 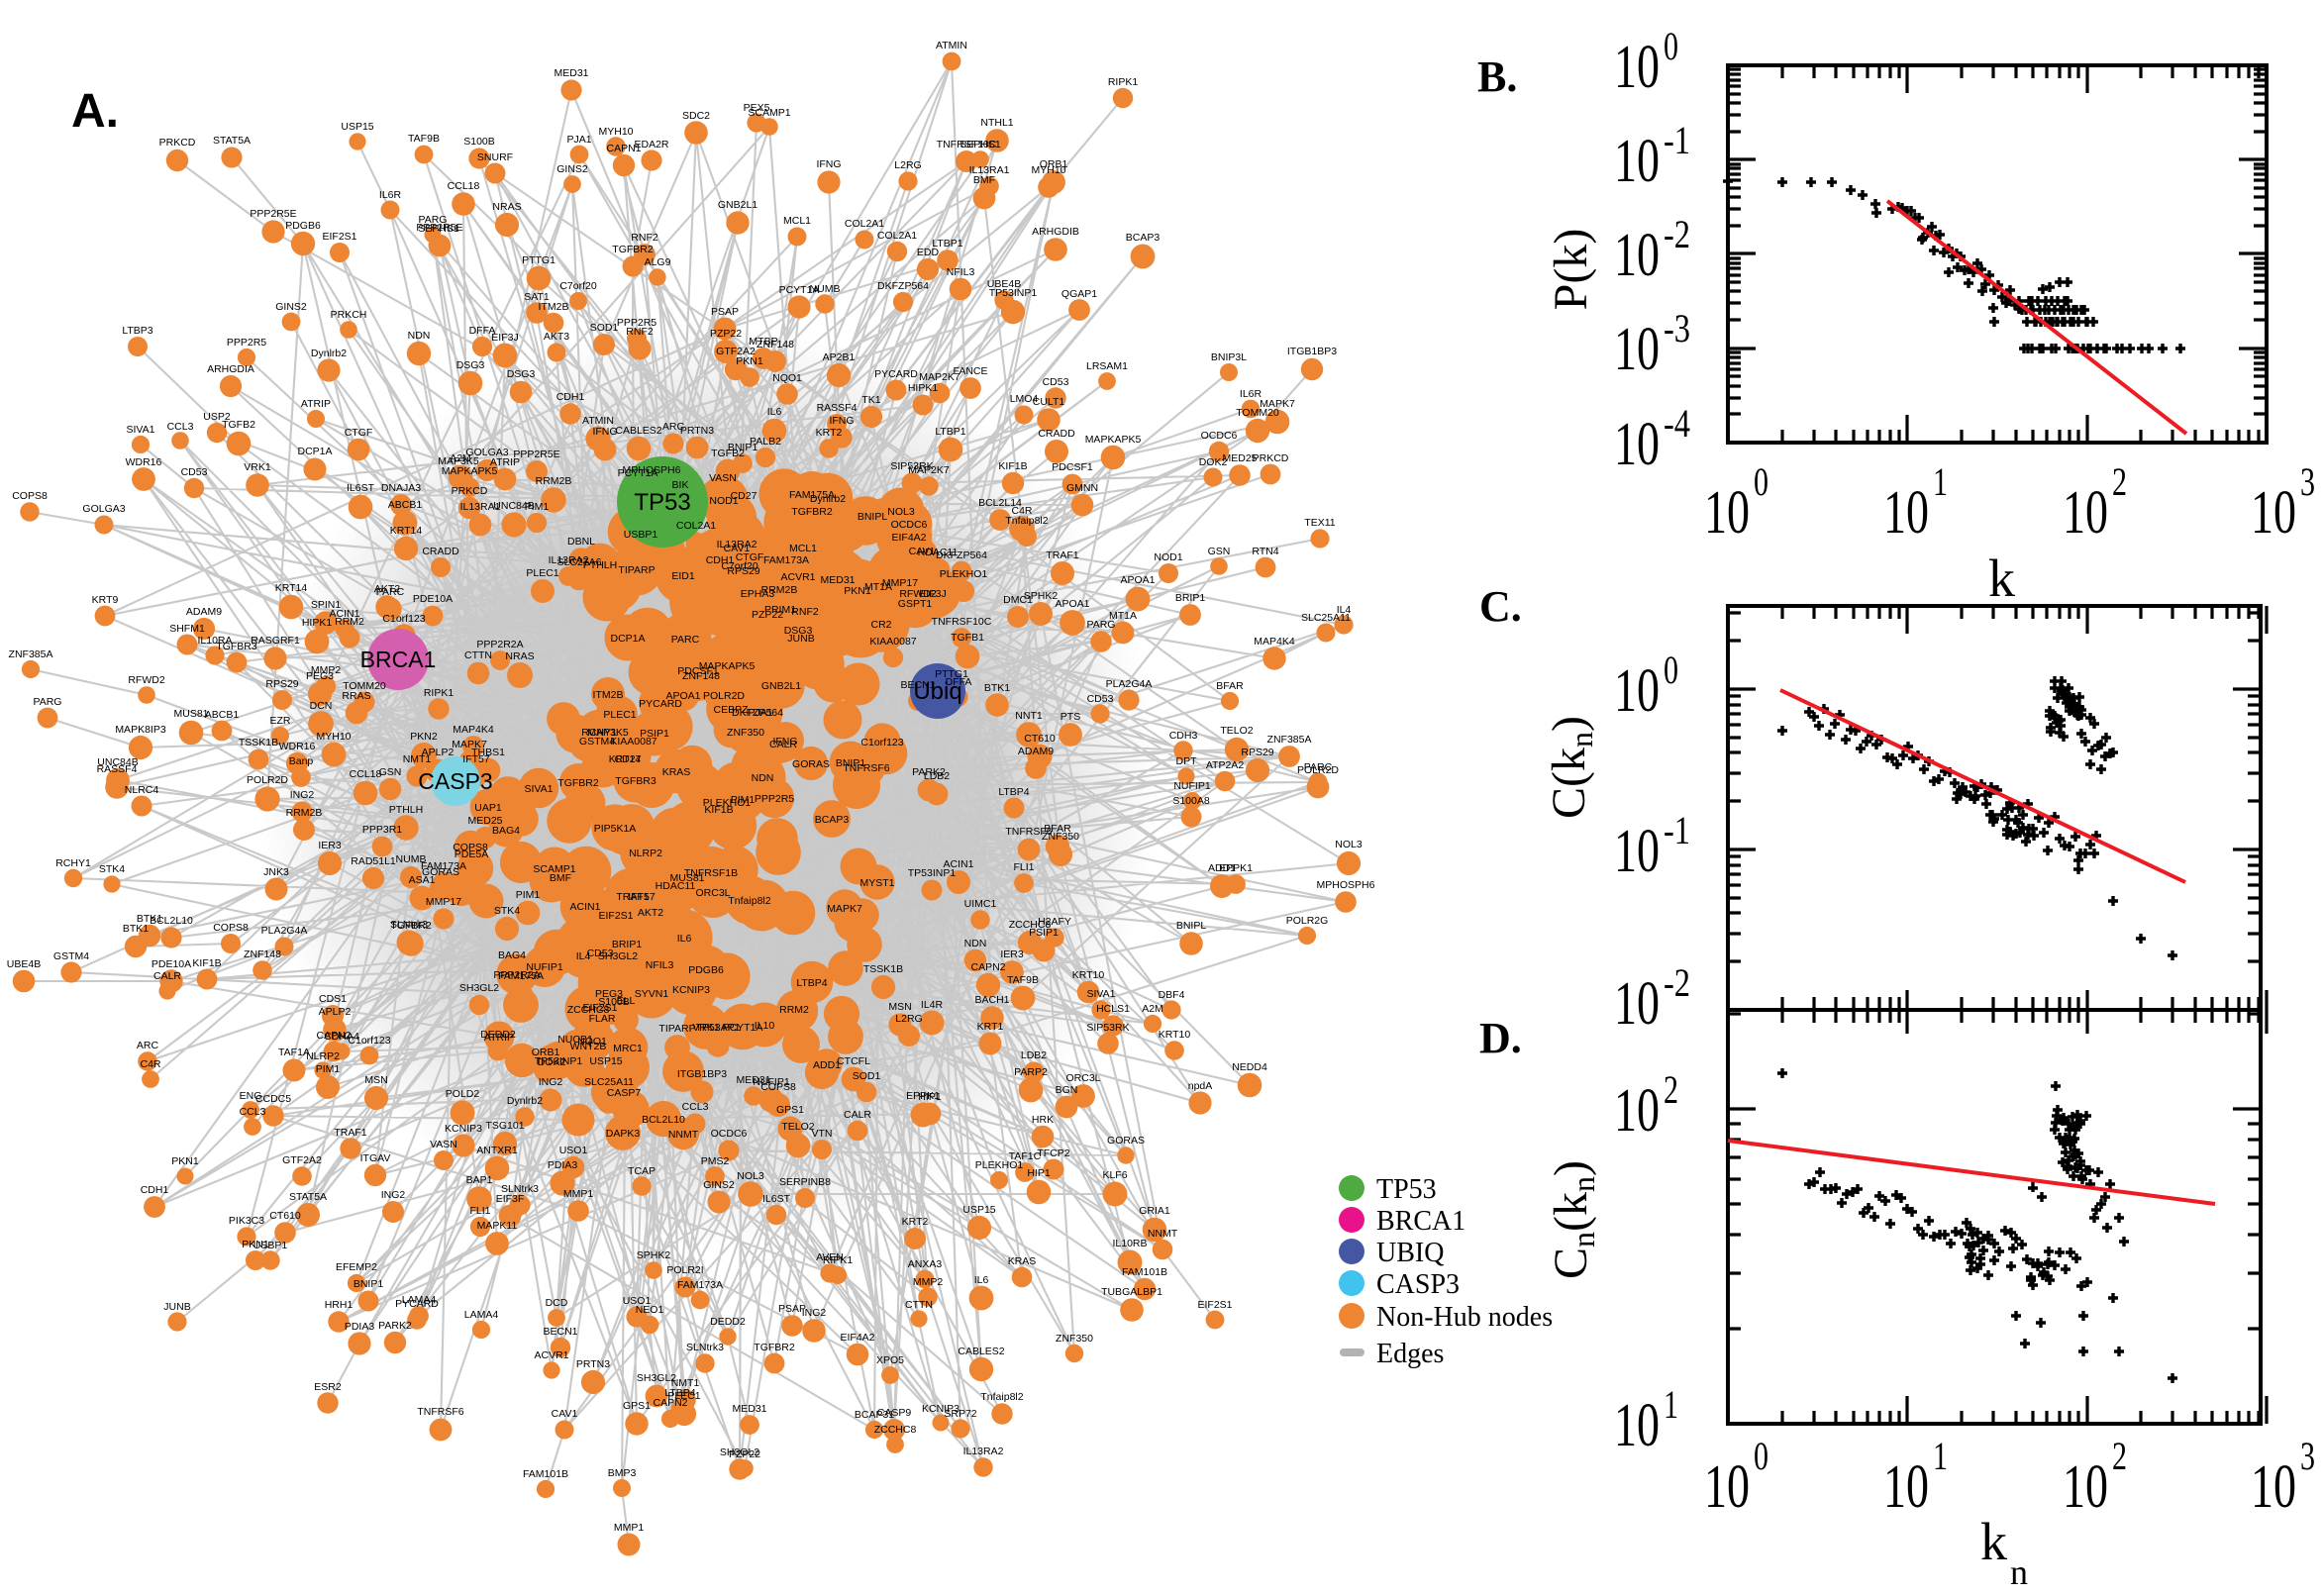 What do you see at coordinates (1250, 1067) in the screenshot?
I see `svg-text: NEDD4` at bounding box center [1250, 1067].